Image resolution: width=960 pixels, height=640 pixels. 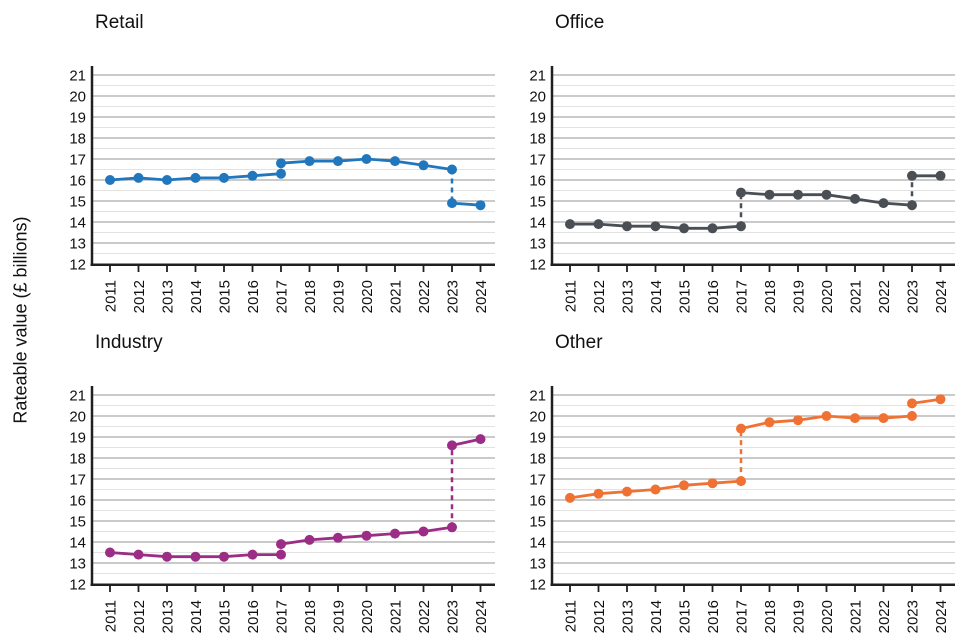 What do you see at coordinates (119, 22) in the screenshot?
I see `chart-title-retail: Retail` at bounding box center [119, 22].